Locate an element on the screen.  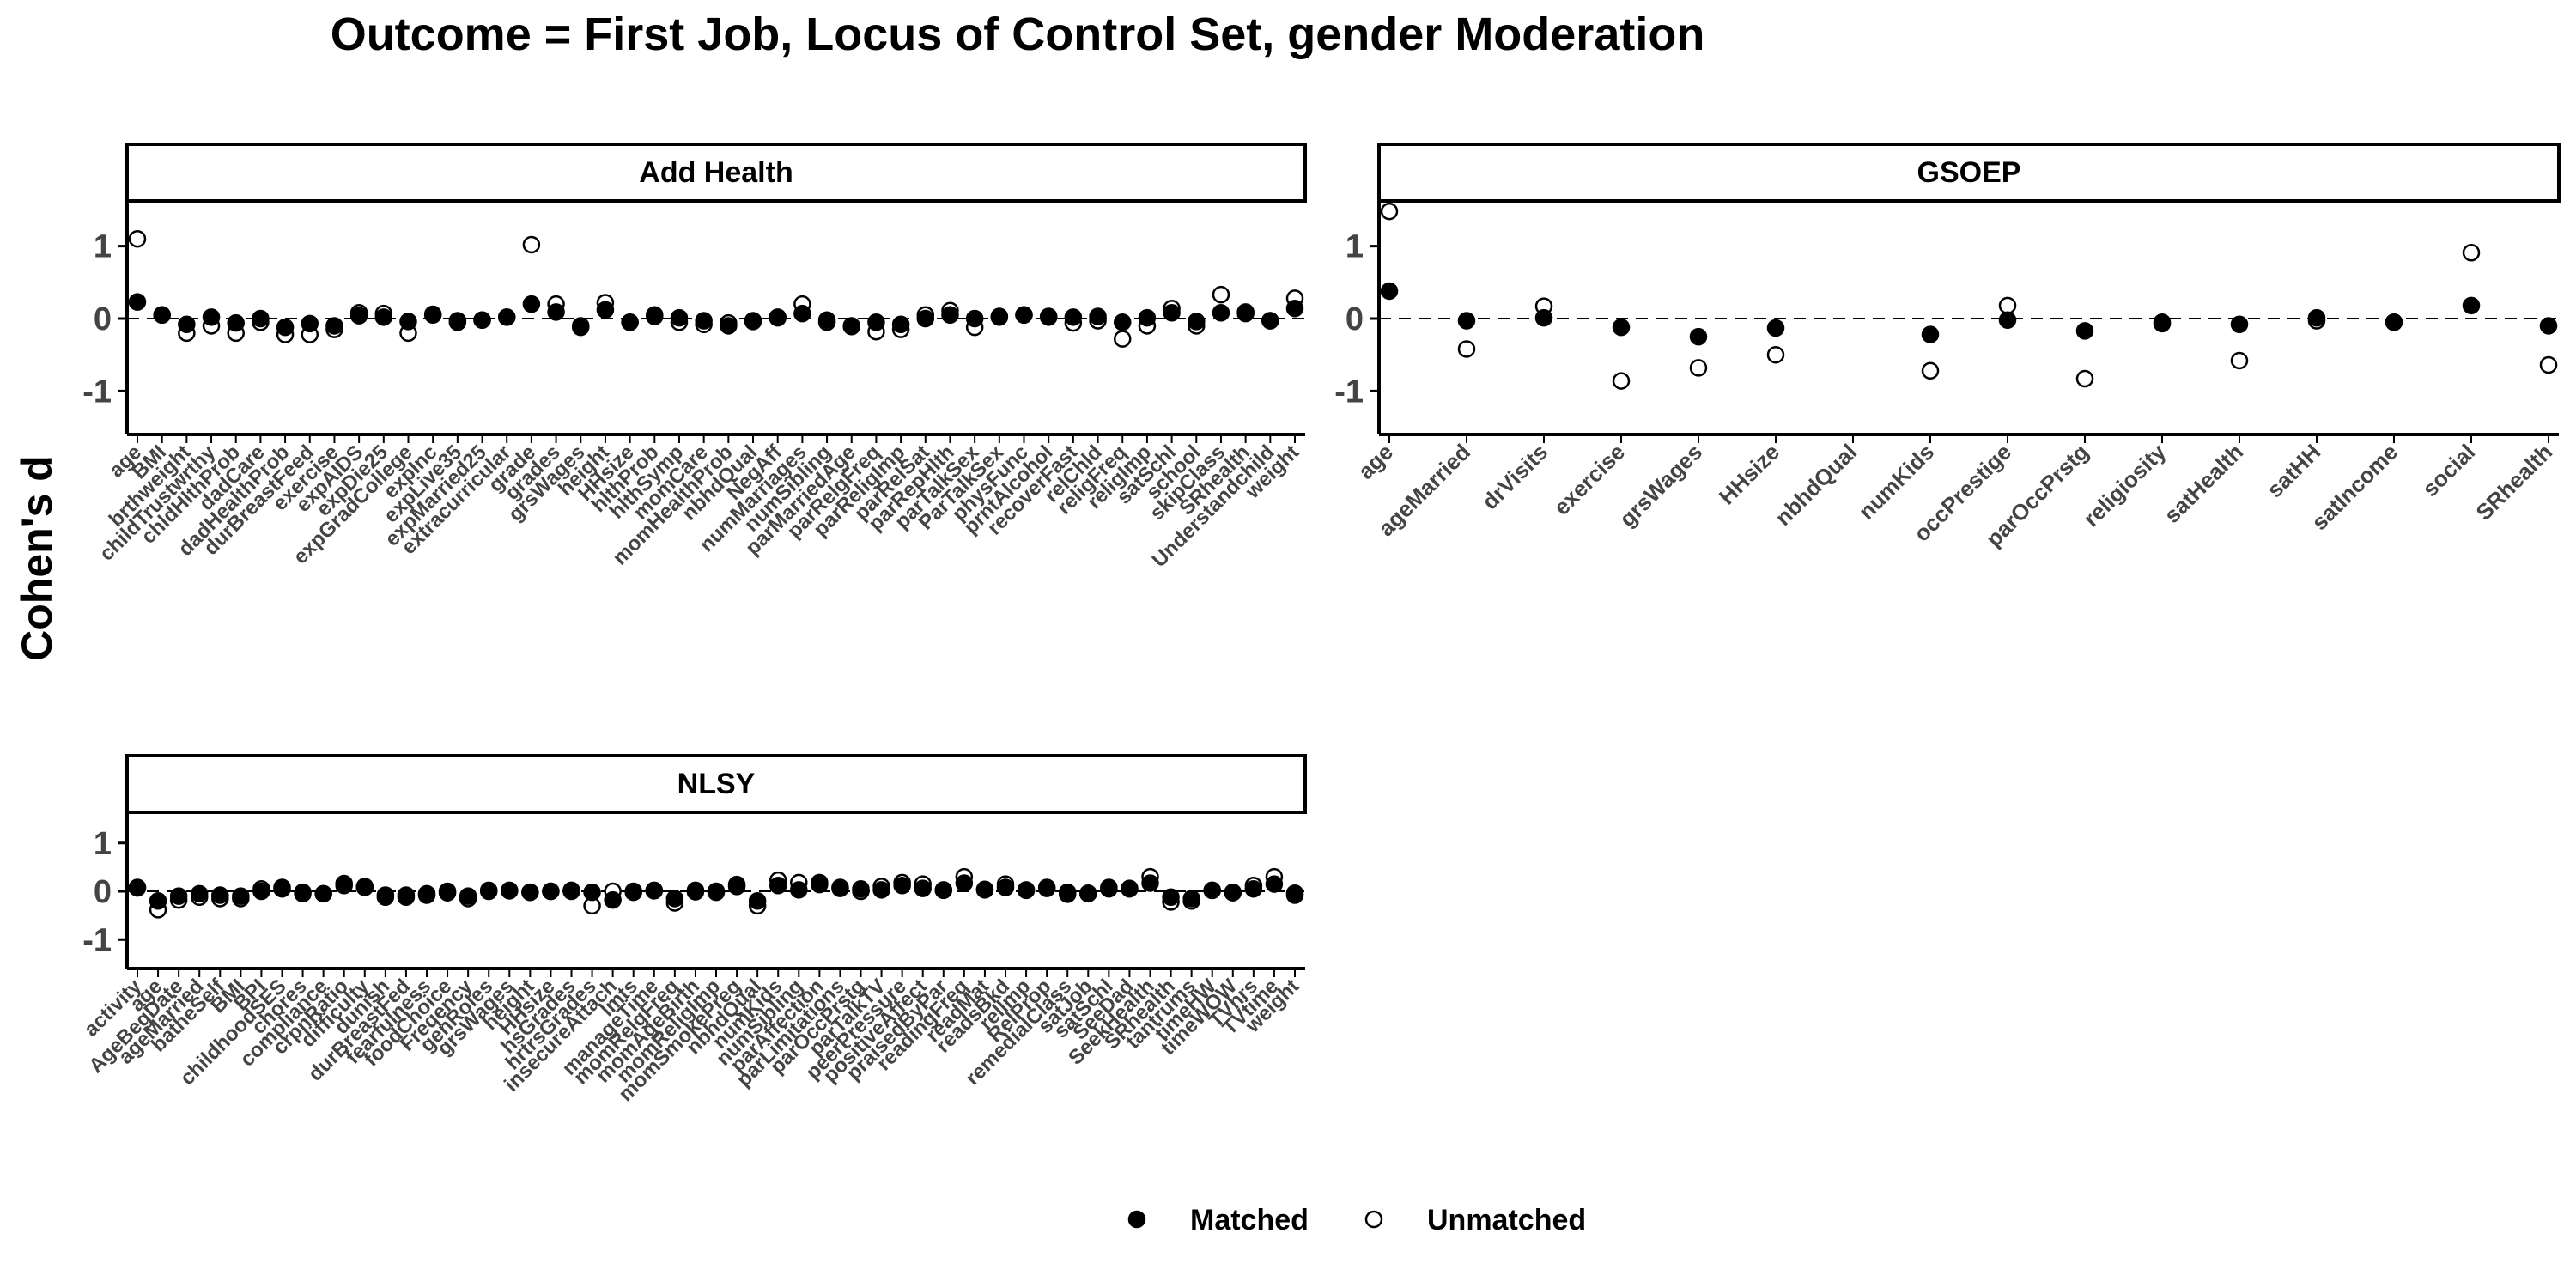
legend-marker is located at coordinates (1136, 1219).